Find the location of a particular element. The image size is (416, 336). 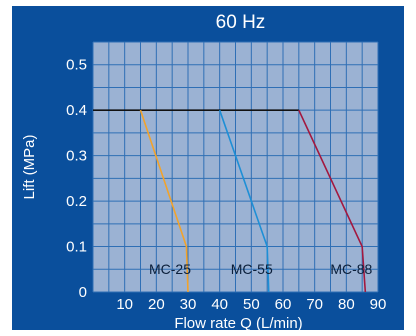

x-tick-label: 90 is located at coordinates (378, 304).